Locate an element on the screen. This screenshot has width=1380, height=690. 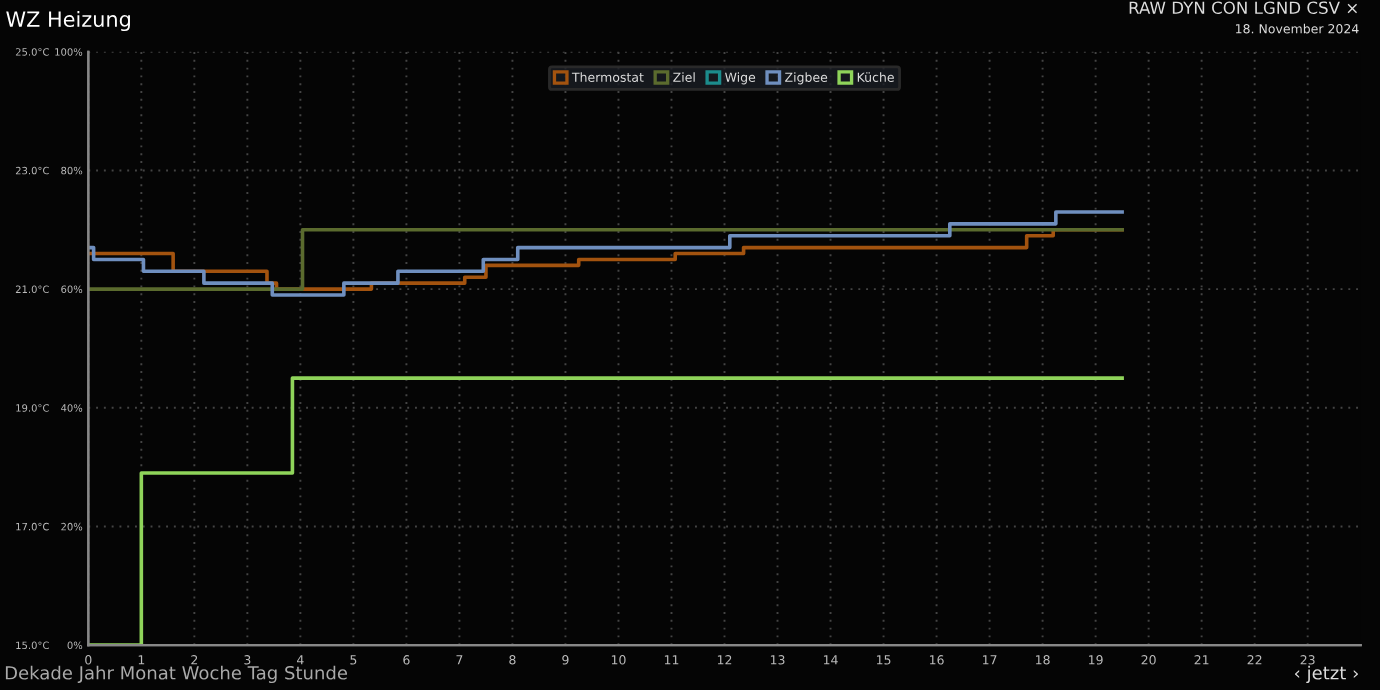
text: Dekade Jahr Monat Woche Tag Stunde is located at coordinates (176, 674).